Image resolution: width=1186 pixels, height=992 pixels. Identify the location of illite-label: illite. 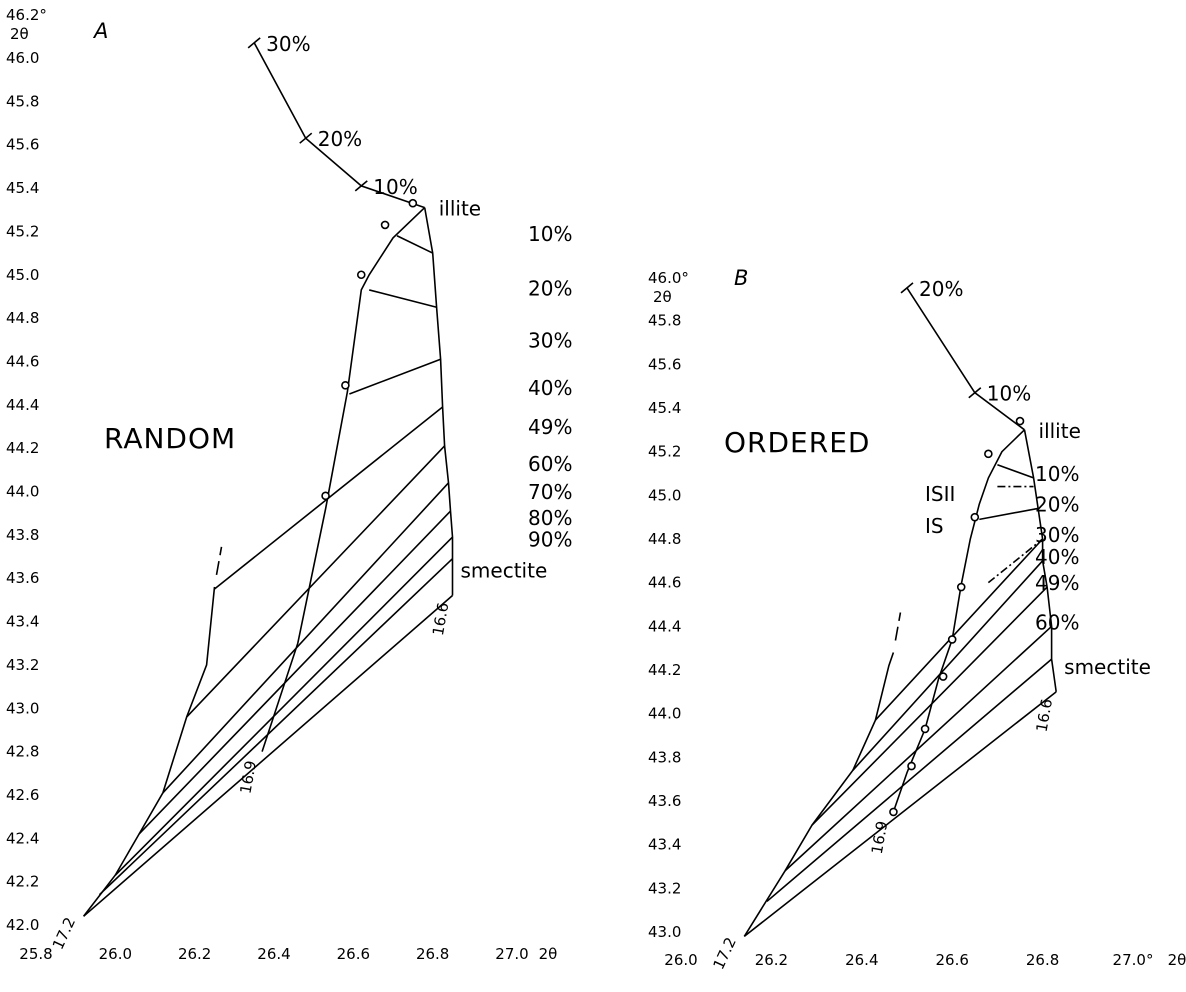
(460, 209).